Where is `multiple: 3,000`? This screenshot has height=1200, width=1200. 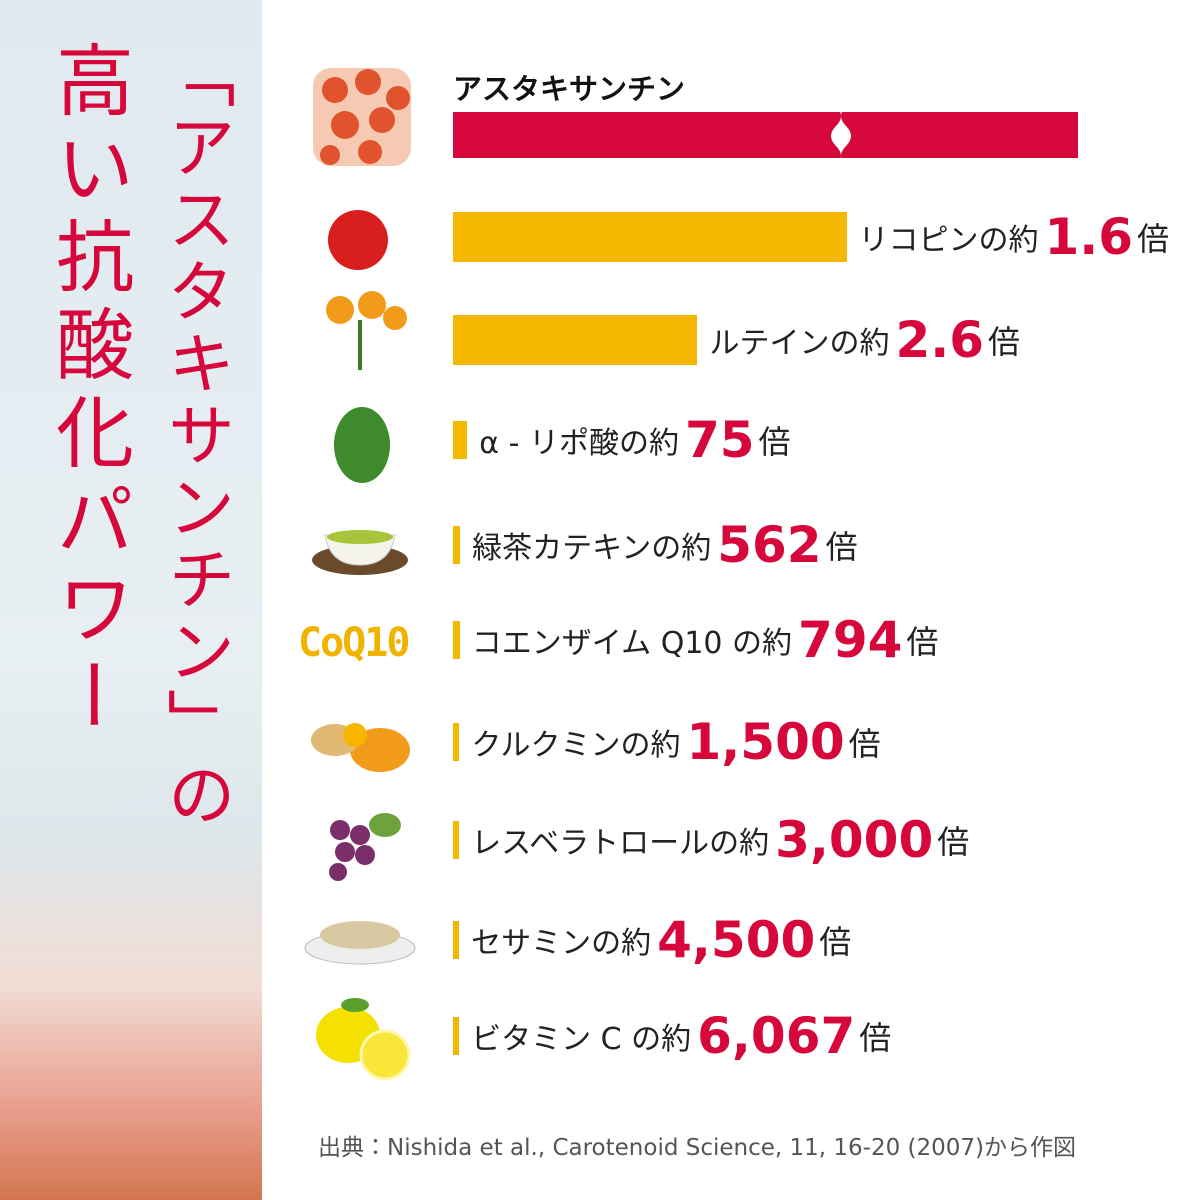
multiple: 3,000 is located at coordinates (854, 840).